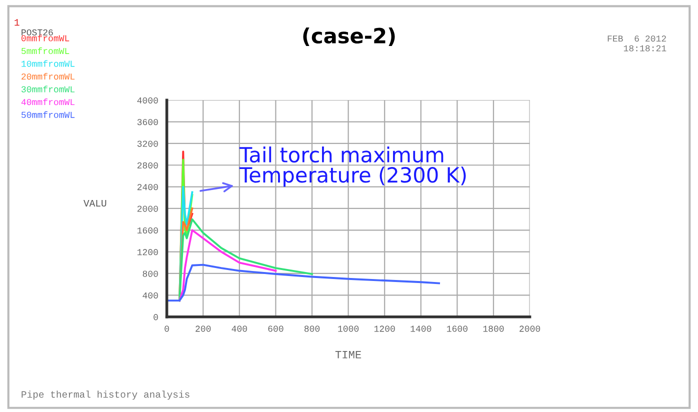 The image size is (698, 412). Describe the element at coordinates (349, 36) in the screenshot. I see `chart-title: (case-2)` at that location.